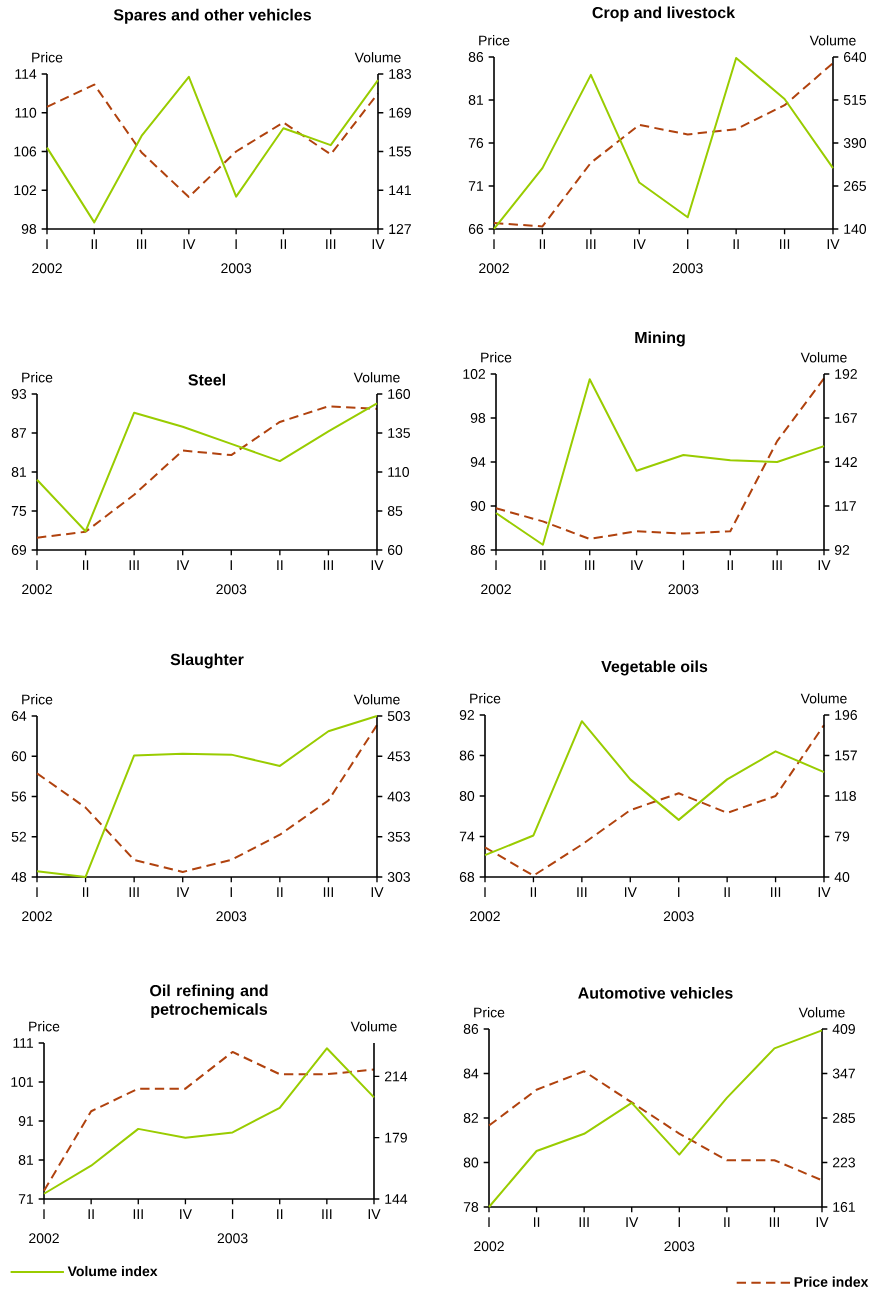 The height and width of the screenshot is (1289, 879). What do you see at coordinates (471, 1073) in the screenshot?
I see `y-tick-label: 84` at bounding box center [471, 1073].